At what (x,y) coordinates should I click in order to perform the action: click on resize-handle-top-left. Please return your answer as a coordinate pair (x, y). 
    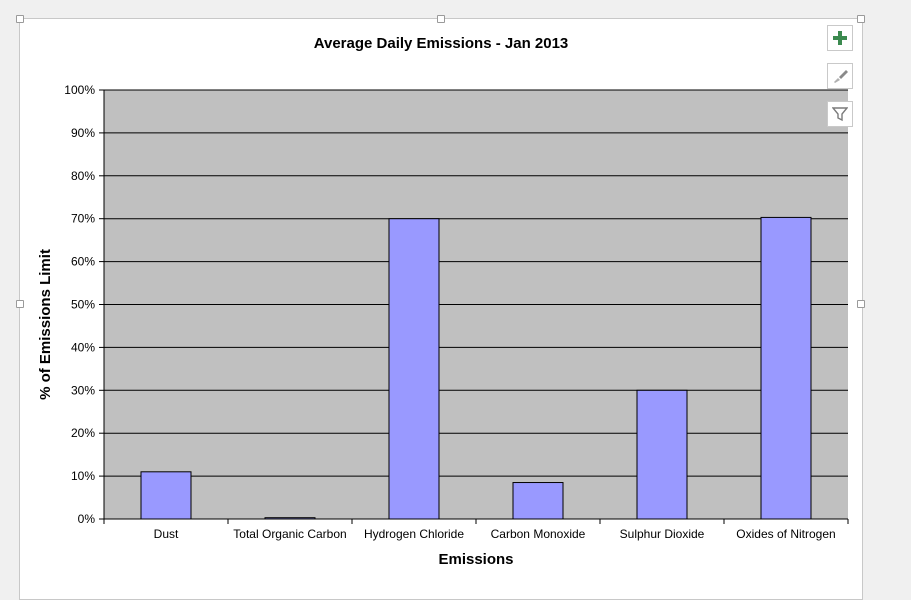
    Looking at the image, I should click on (20, 19).